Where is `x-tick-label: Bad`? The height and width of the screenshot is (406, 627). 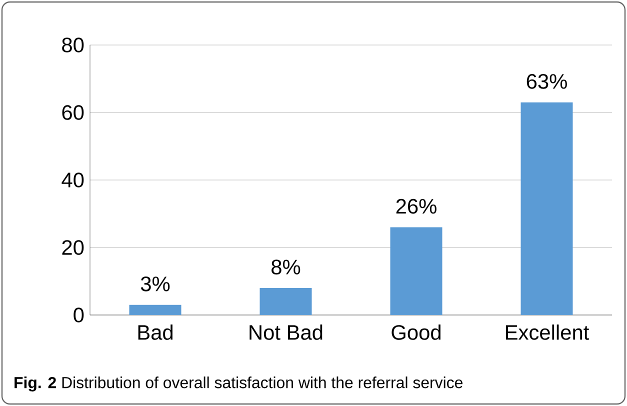 x-tick-label: Bad is located at coordinates (155, 332).